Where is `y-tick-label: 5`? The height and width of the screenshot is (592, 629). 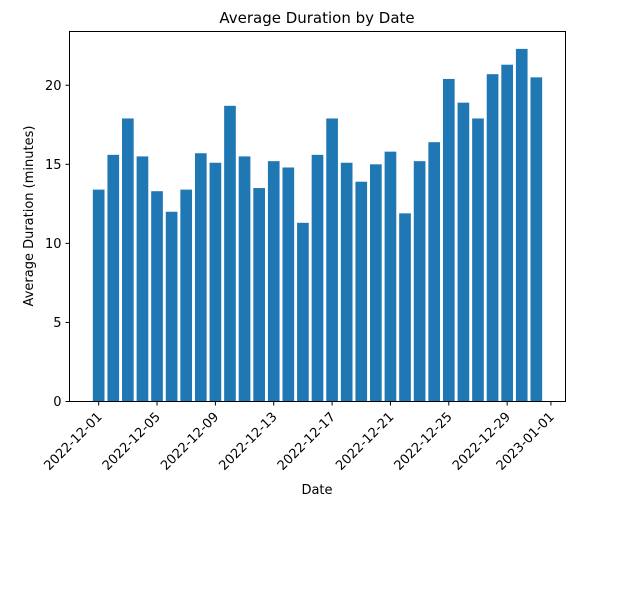 y-tick-label: 5 is located at coordinates (57, 323).